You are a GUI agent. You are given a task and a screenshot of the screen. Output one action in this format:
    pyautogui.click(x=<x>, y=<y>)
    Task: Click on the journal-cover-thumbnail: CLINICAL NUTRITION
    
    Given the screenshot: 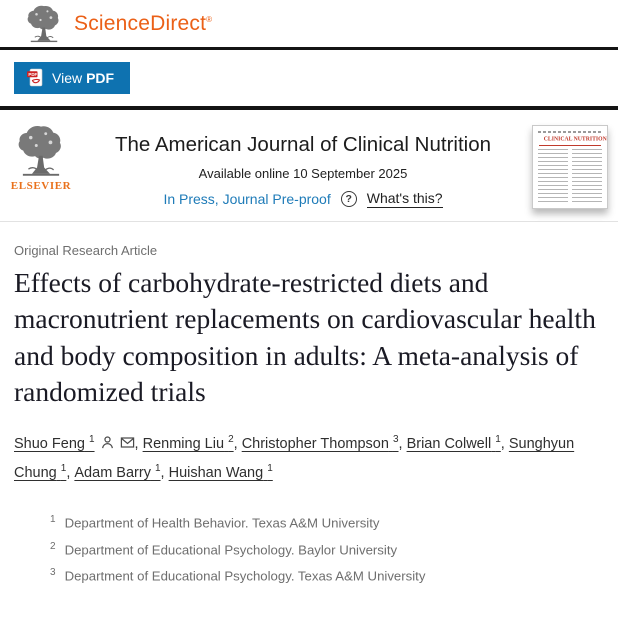 What is the action you would take?
    pyautogui.click(x=570, y=167)
    